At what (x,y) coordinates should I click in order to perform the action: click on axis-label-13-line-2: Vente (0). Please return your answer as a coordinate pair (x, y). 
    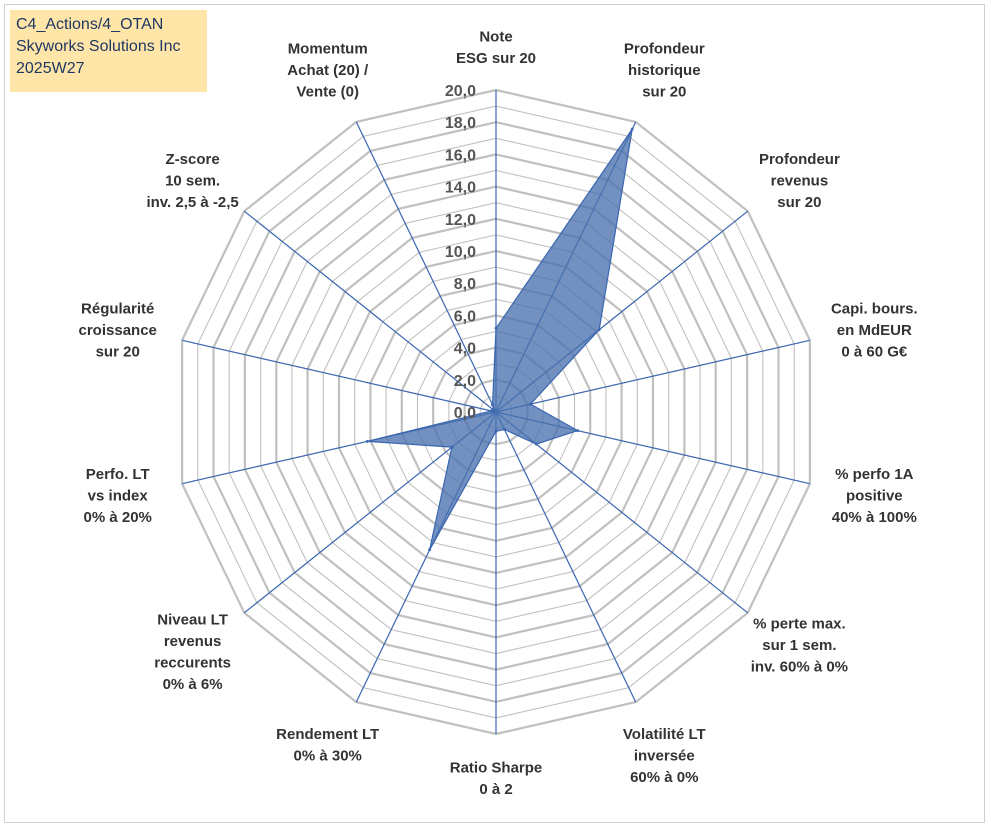
    Looking at the image, I should click on (327, 92).